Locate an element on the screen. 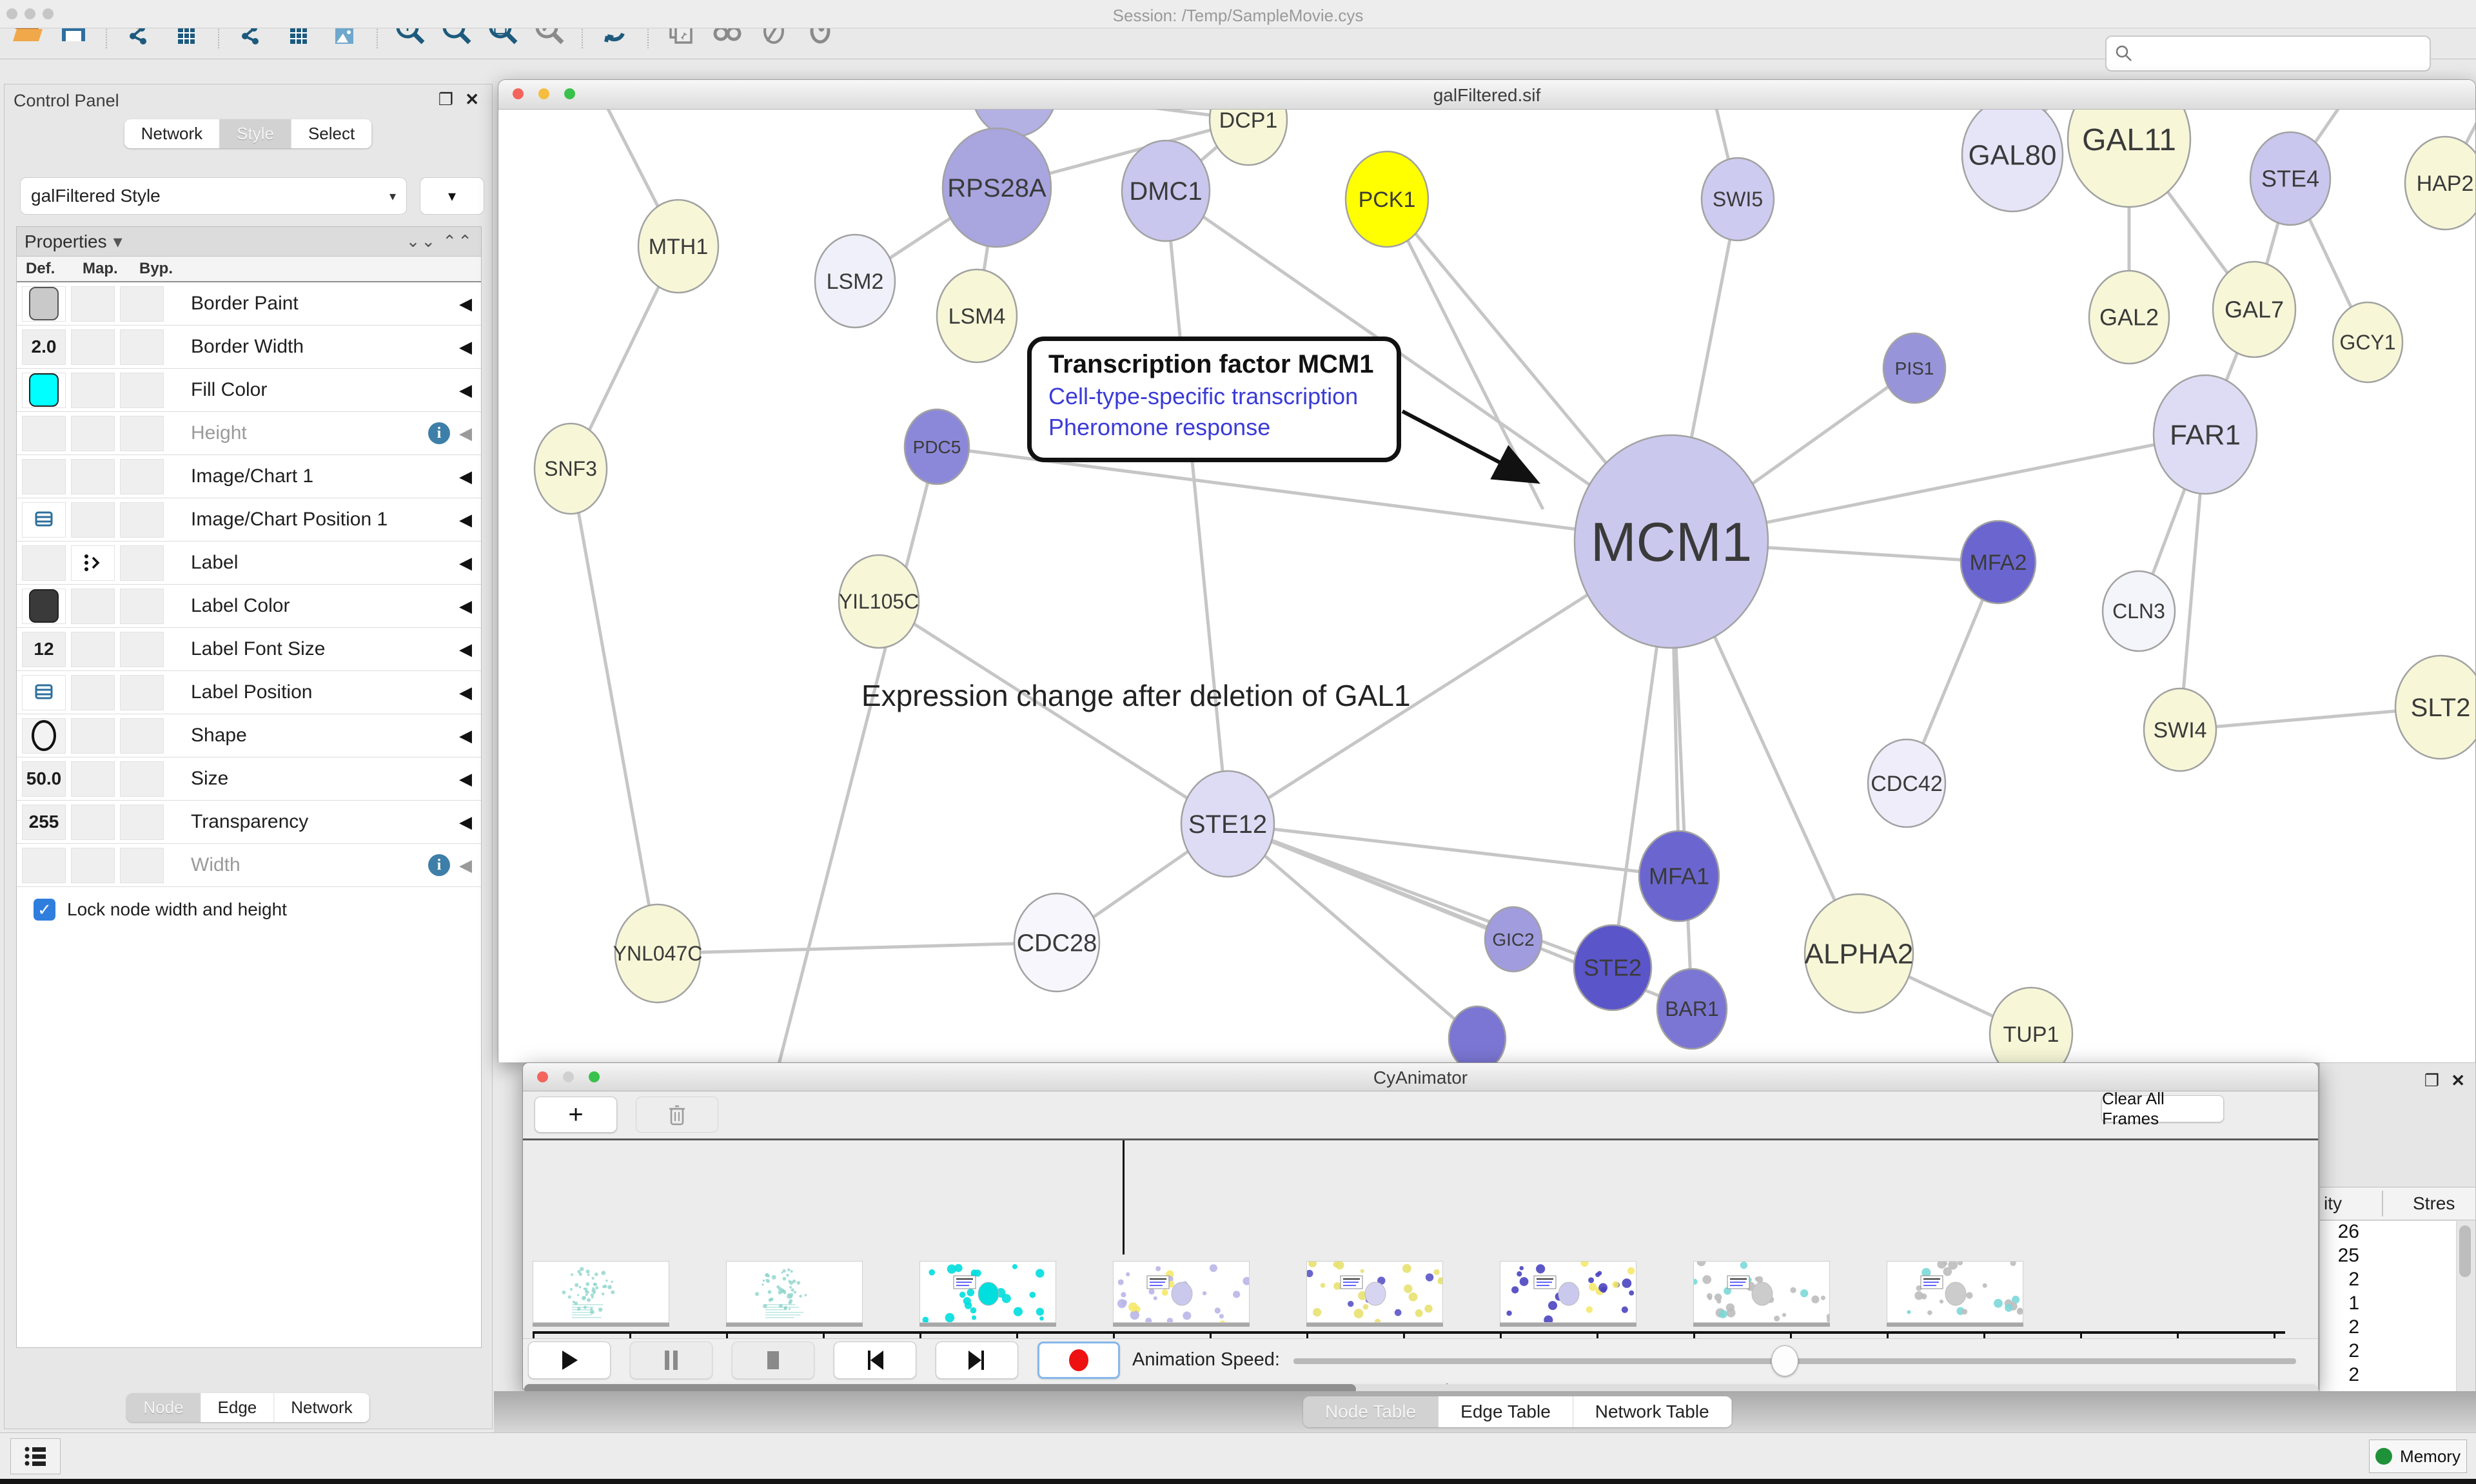 The image size is (2476, 1484). network-node-slt2: SLT2 is located at coordinates (2434, 707).